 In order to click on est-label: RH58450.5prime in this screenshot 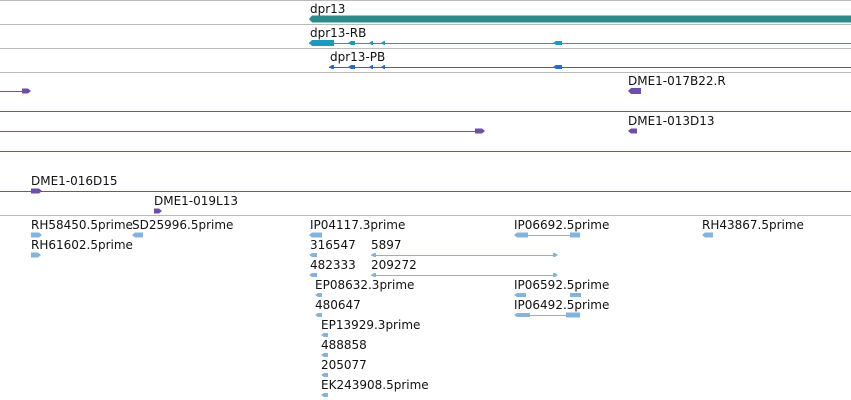, I will do `click(82, 225)`.